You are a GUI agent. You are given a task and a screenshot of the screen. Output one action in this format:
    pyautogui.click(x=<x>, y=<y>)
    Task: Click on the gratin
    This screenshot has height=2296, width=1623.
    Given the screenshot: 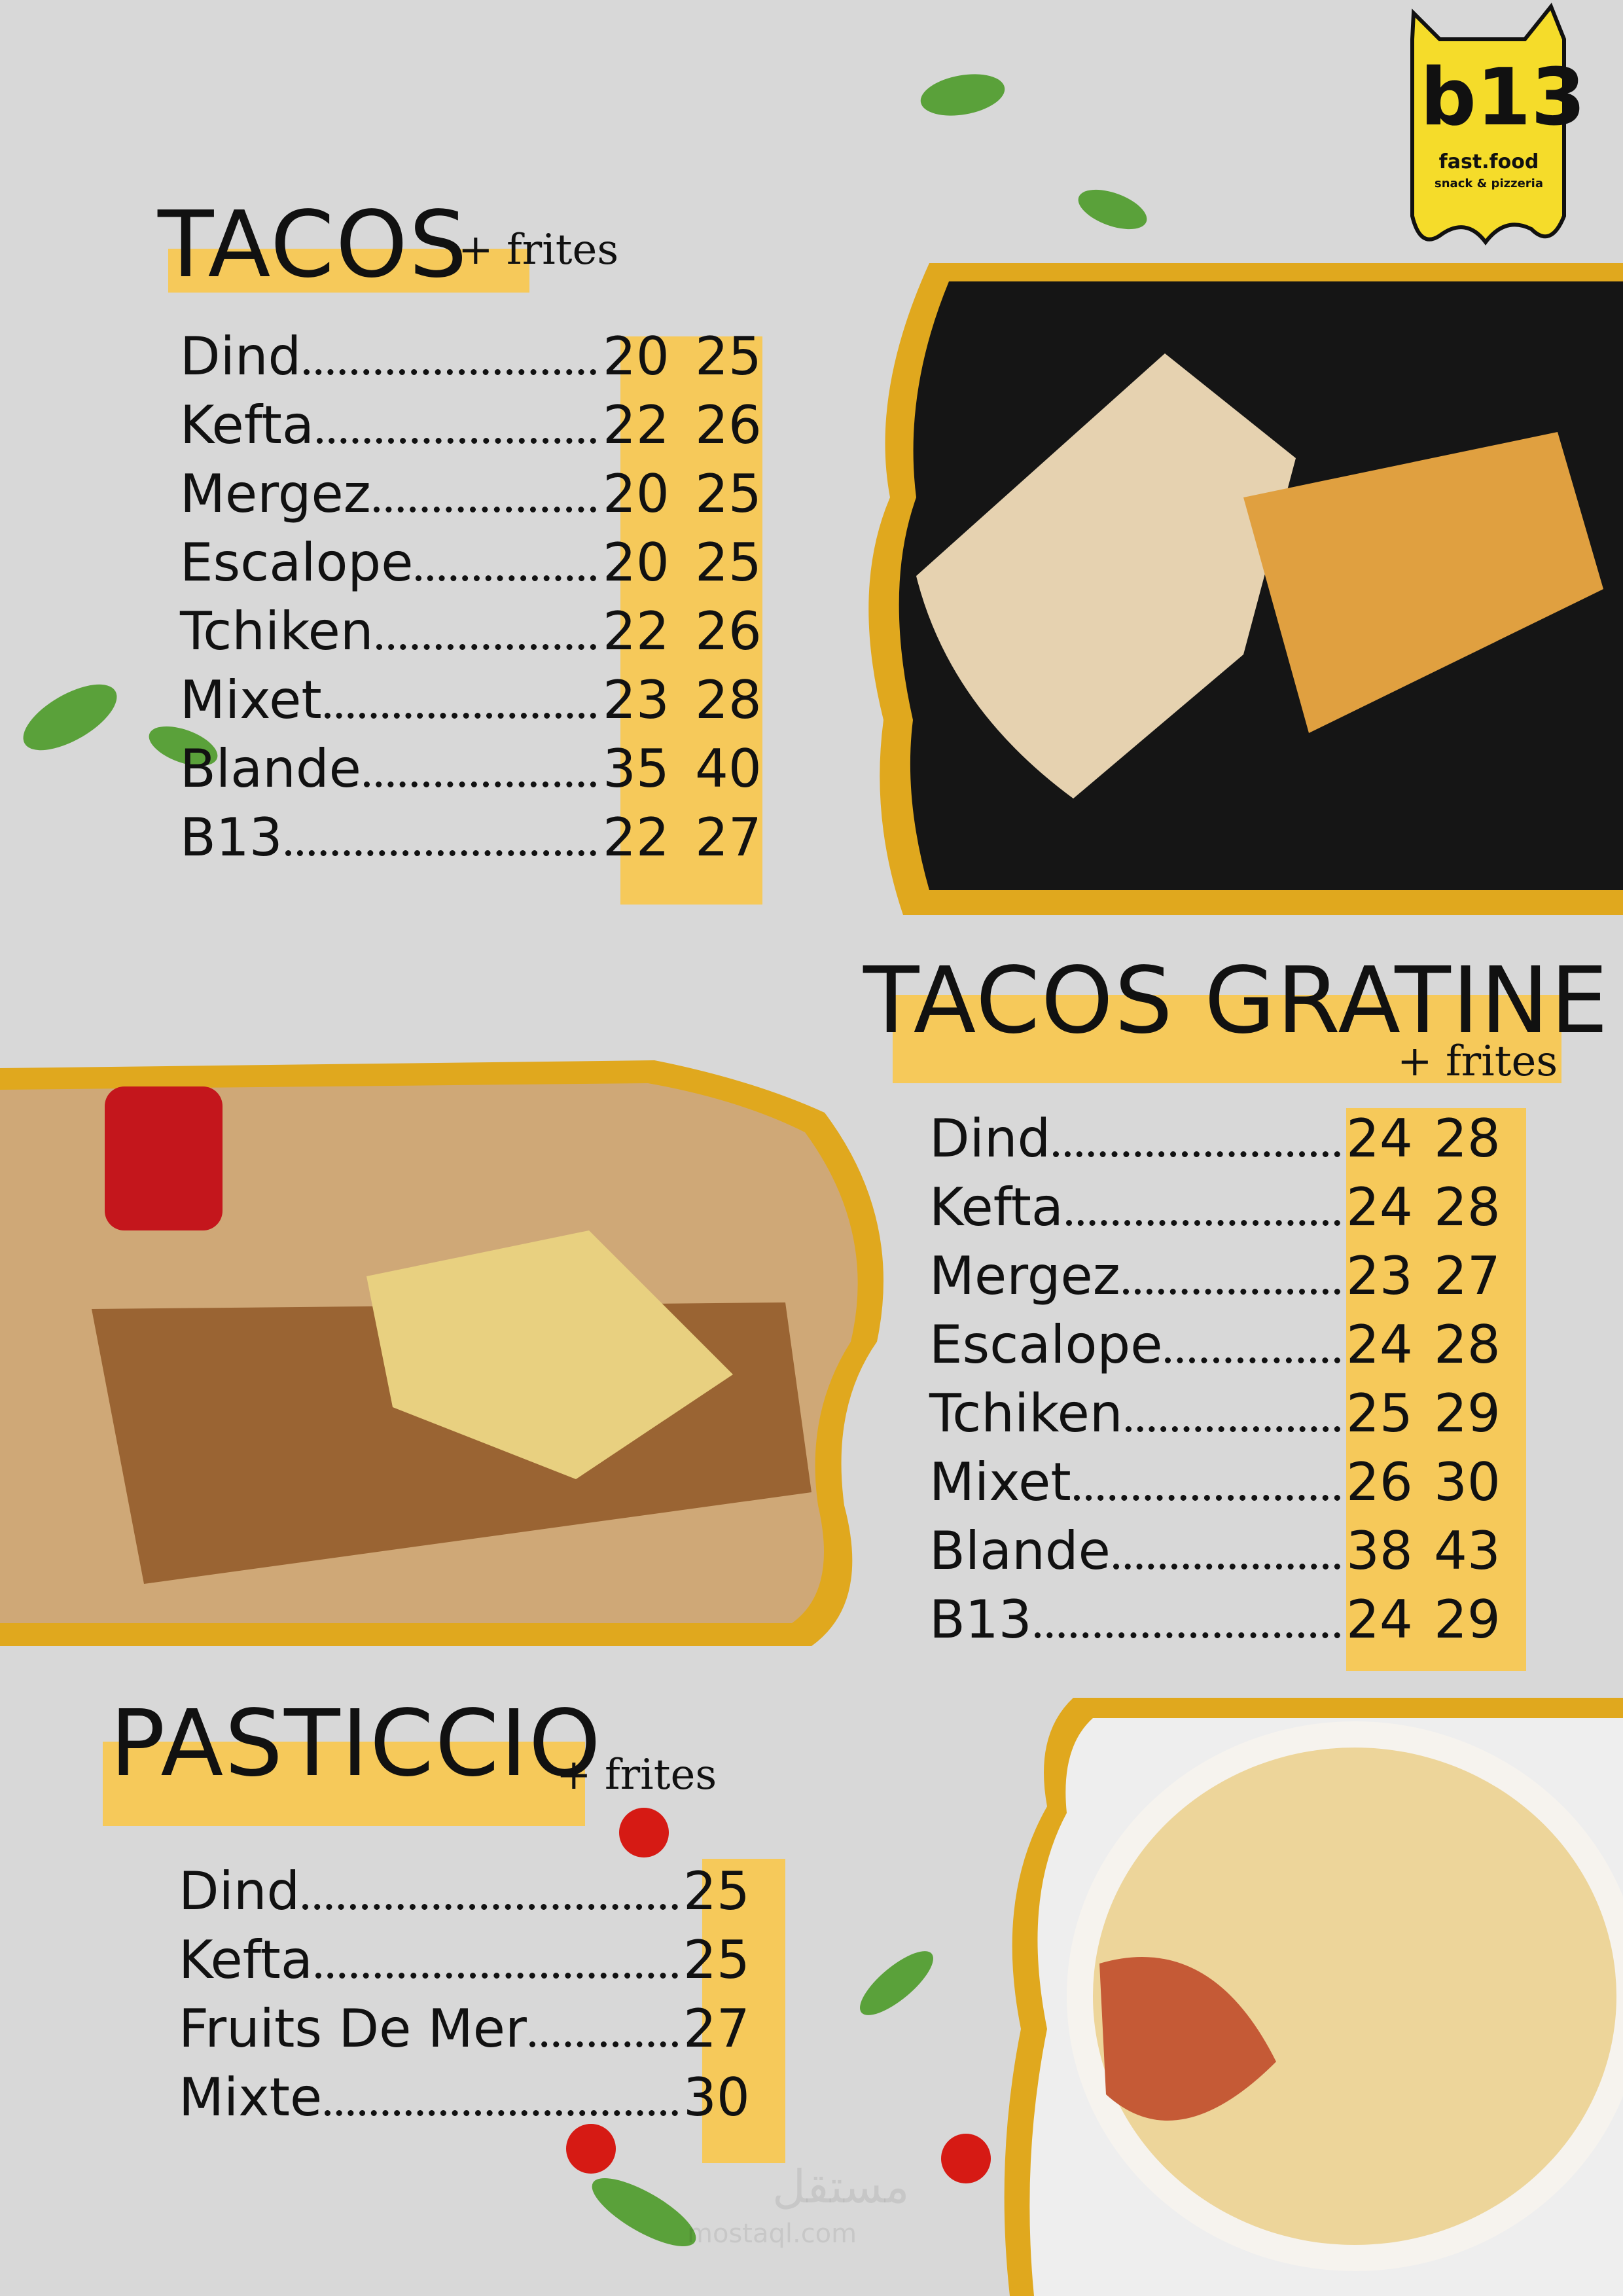 What is the action you would take?
    pyautogui.click(x=1354, y=1996)
    